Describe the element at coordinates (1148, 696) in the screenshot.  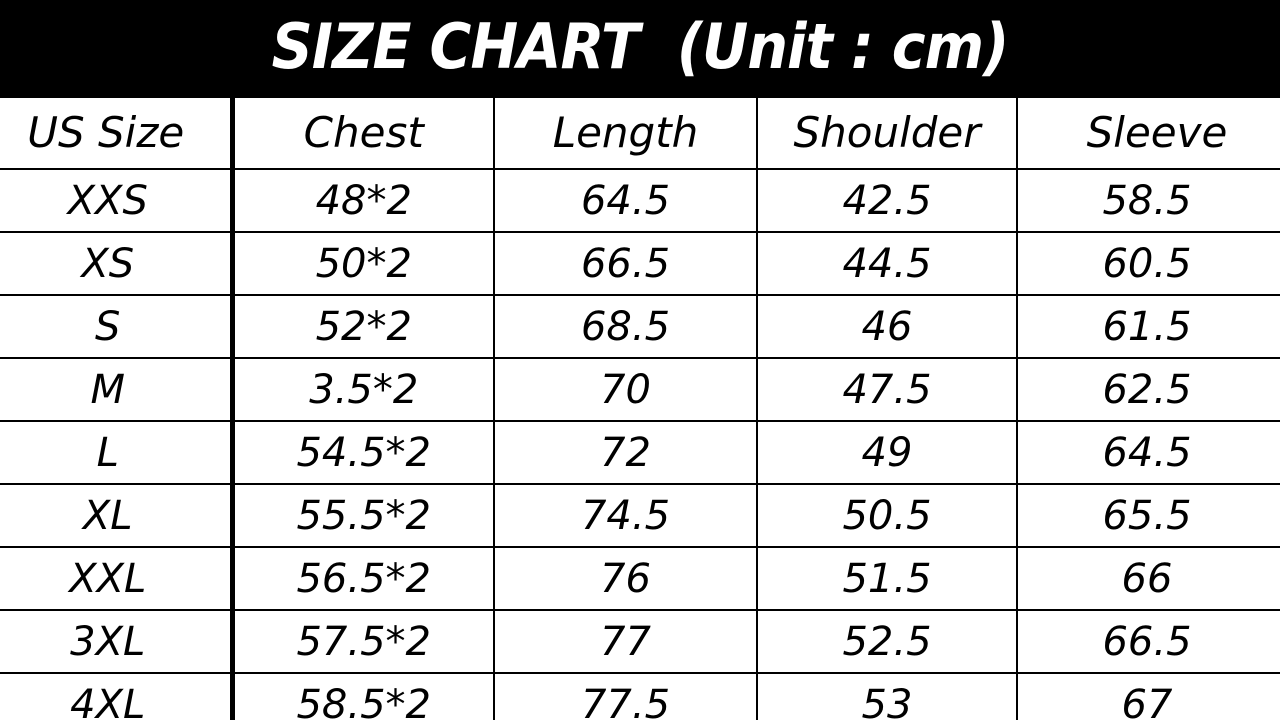
I see `cell-sleeve: 67` at that location.